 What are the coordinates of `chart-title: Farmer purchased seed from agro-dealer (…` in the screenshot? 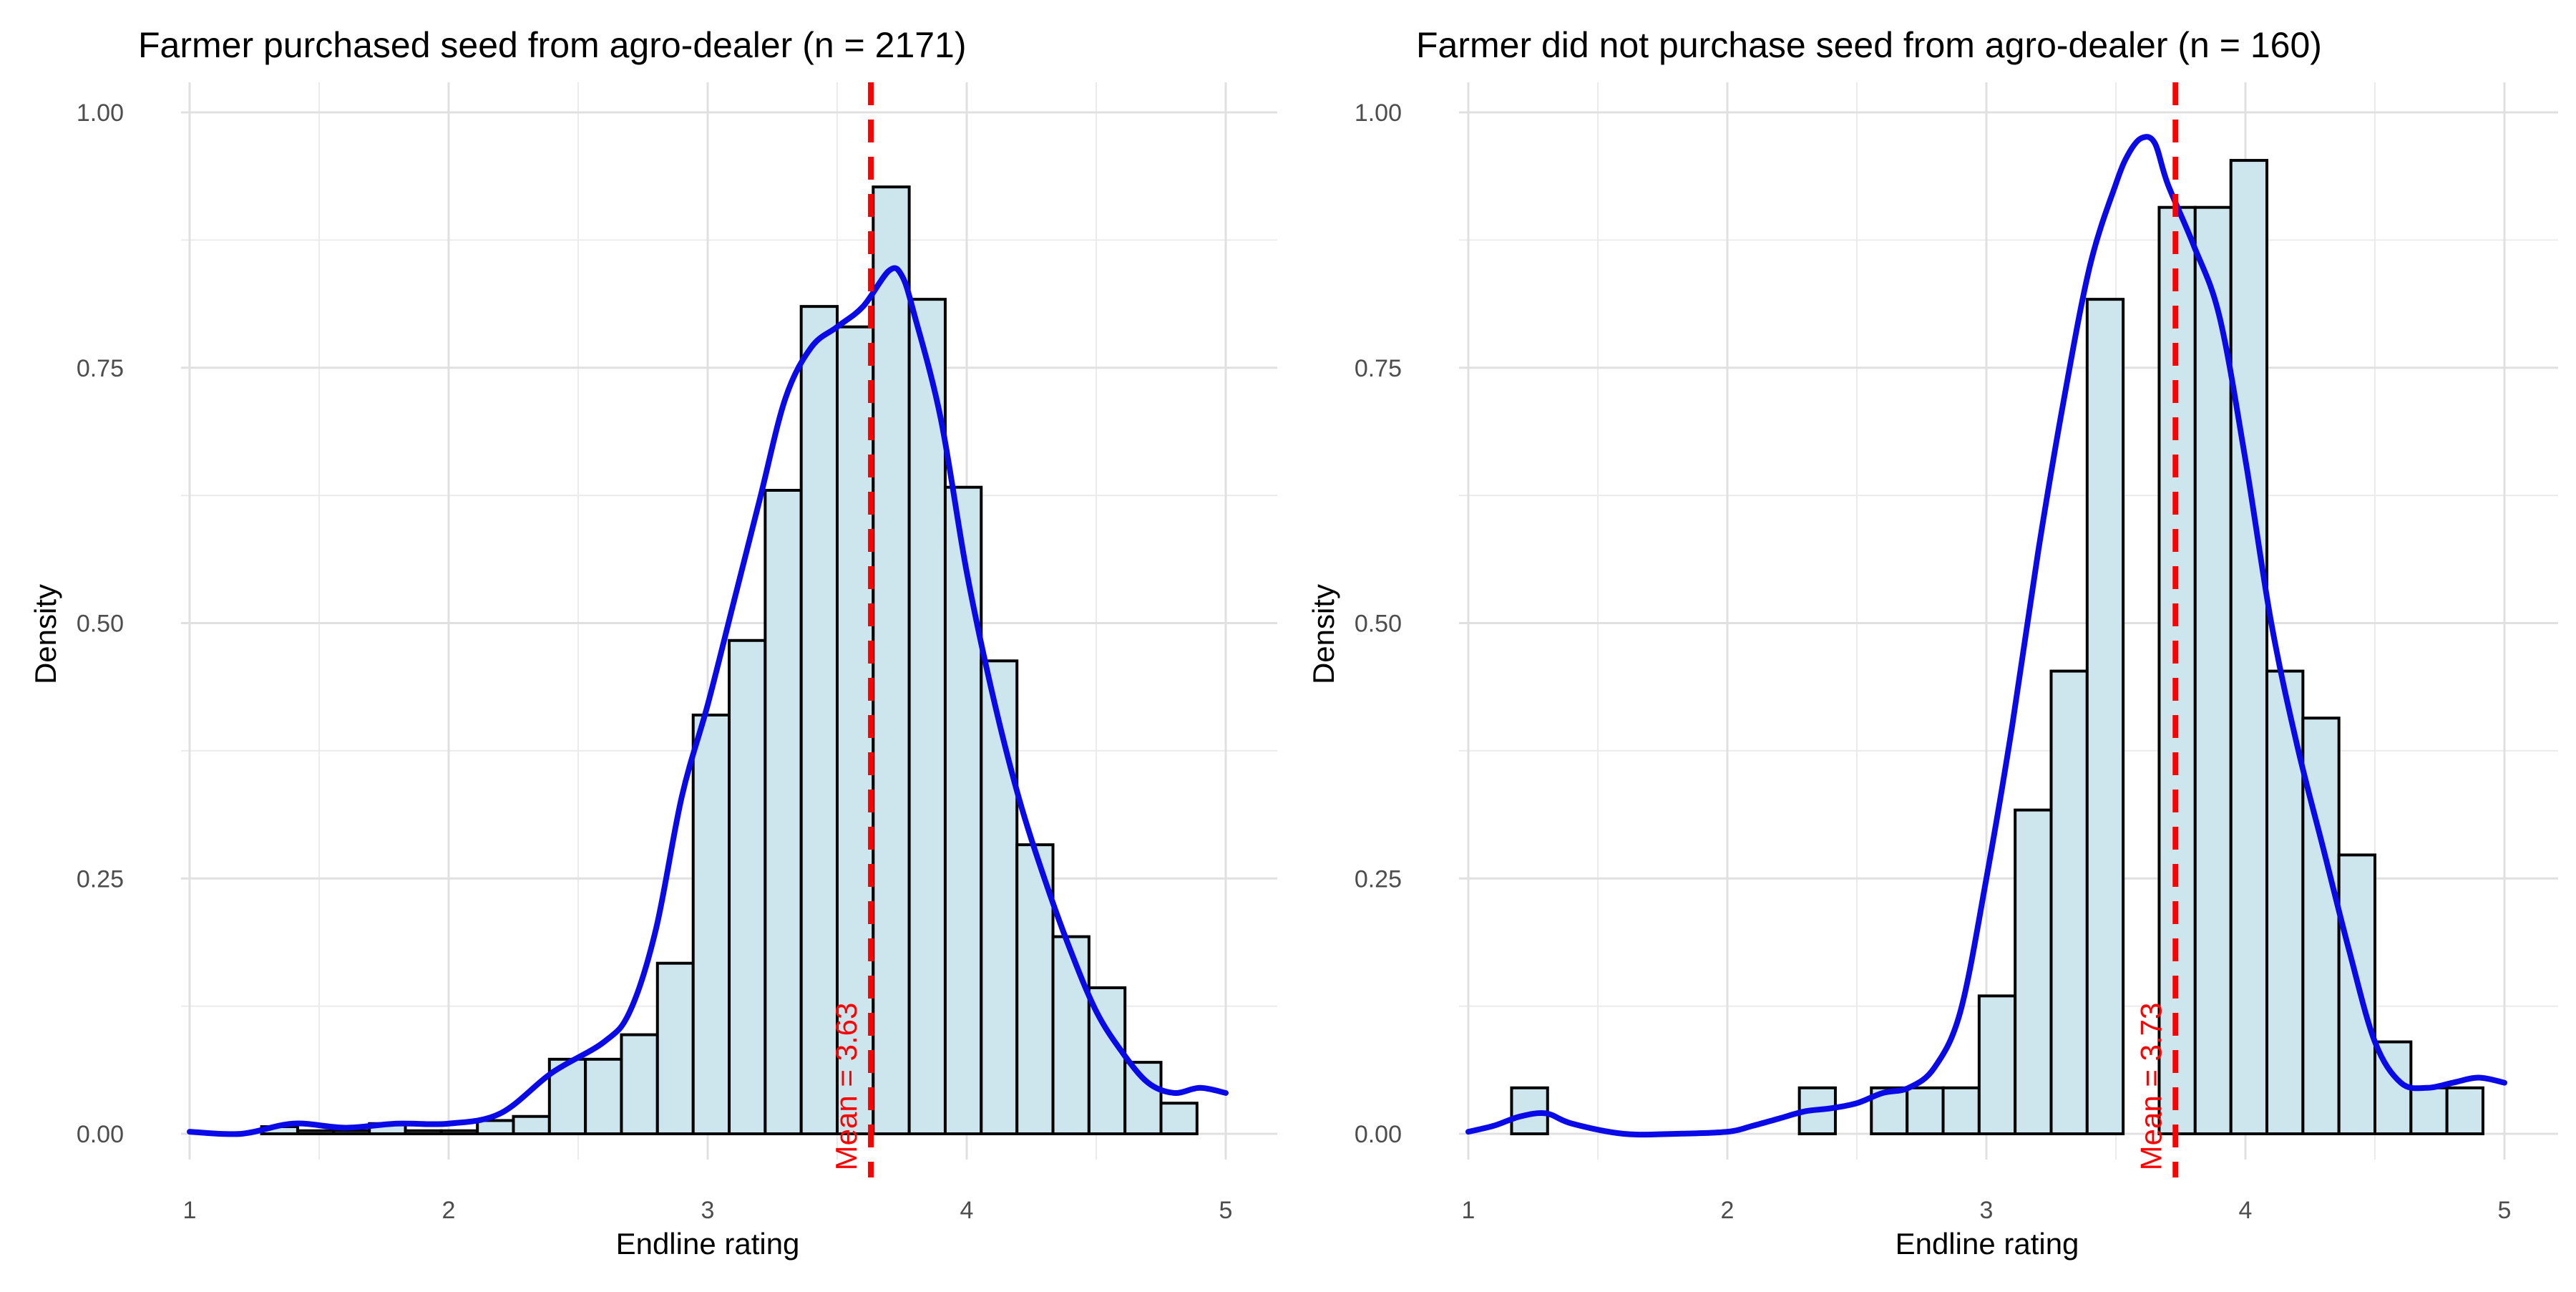 It's located at (552, 45).